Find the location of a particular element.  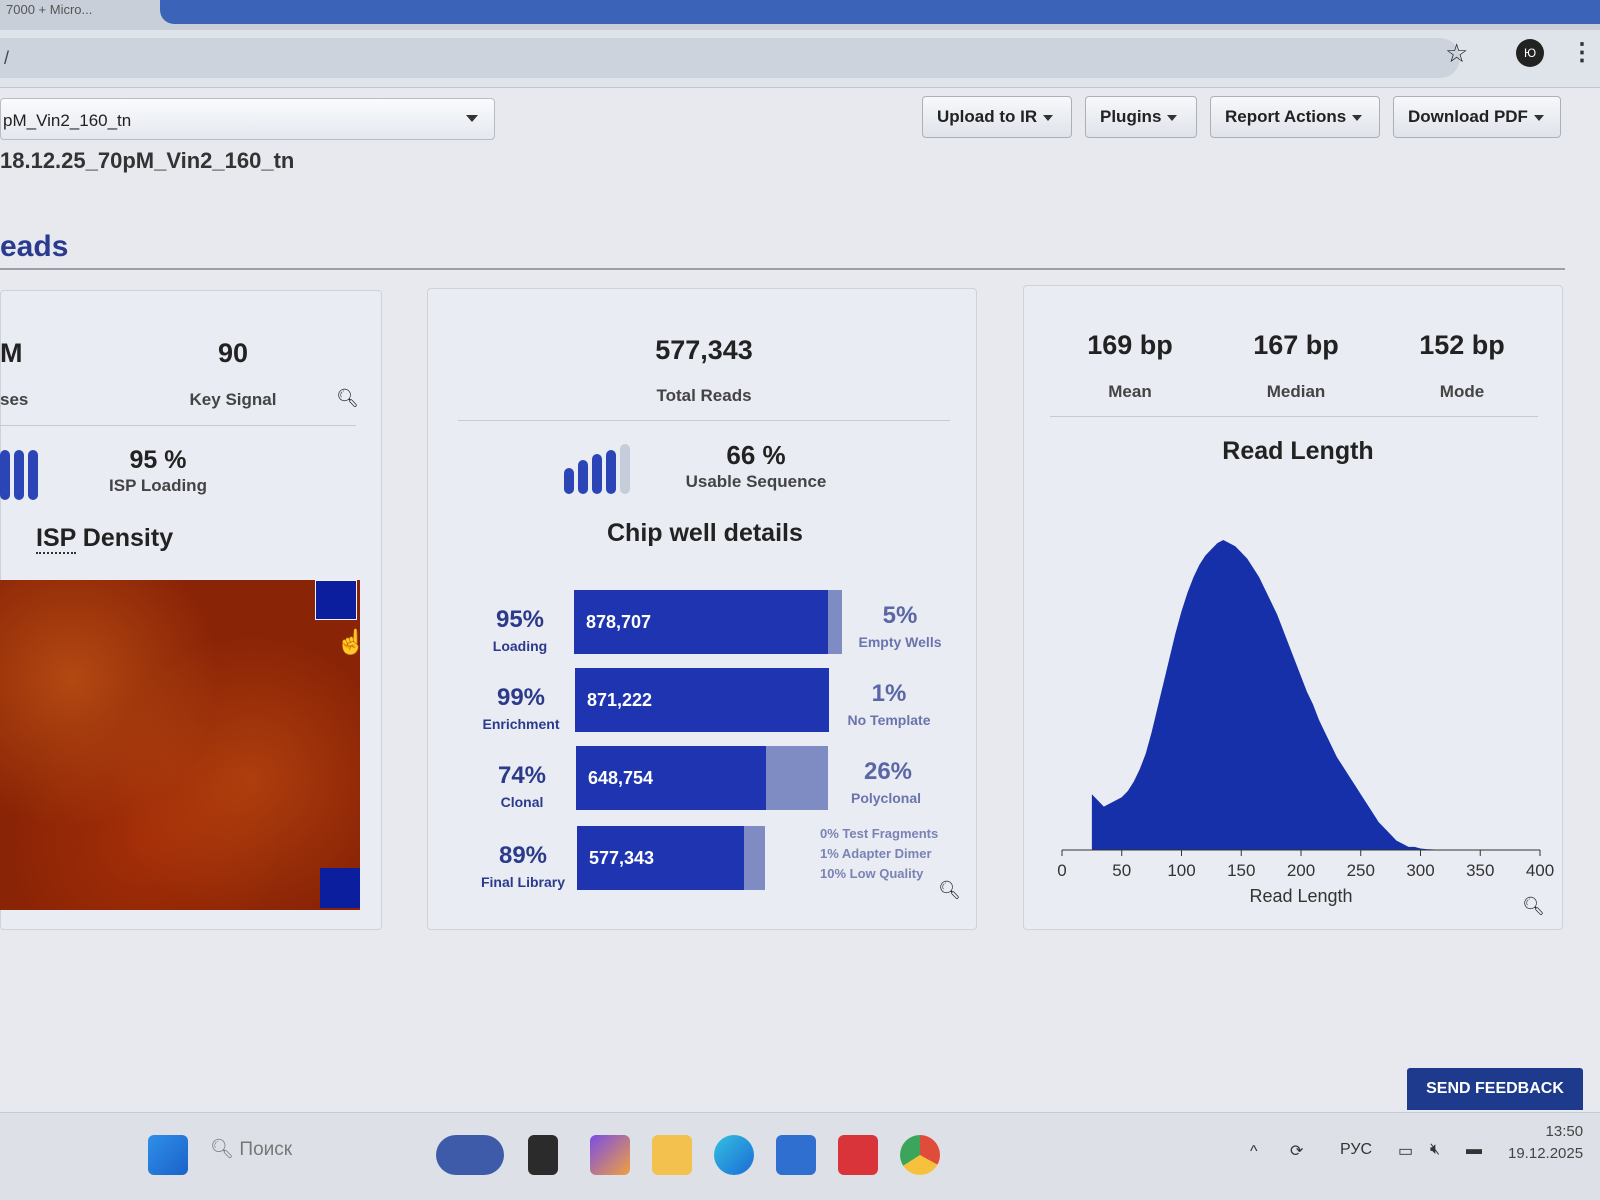

polyclonal-pct: 26% is located at coordinates (888, 771).